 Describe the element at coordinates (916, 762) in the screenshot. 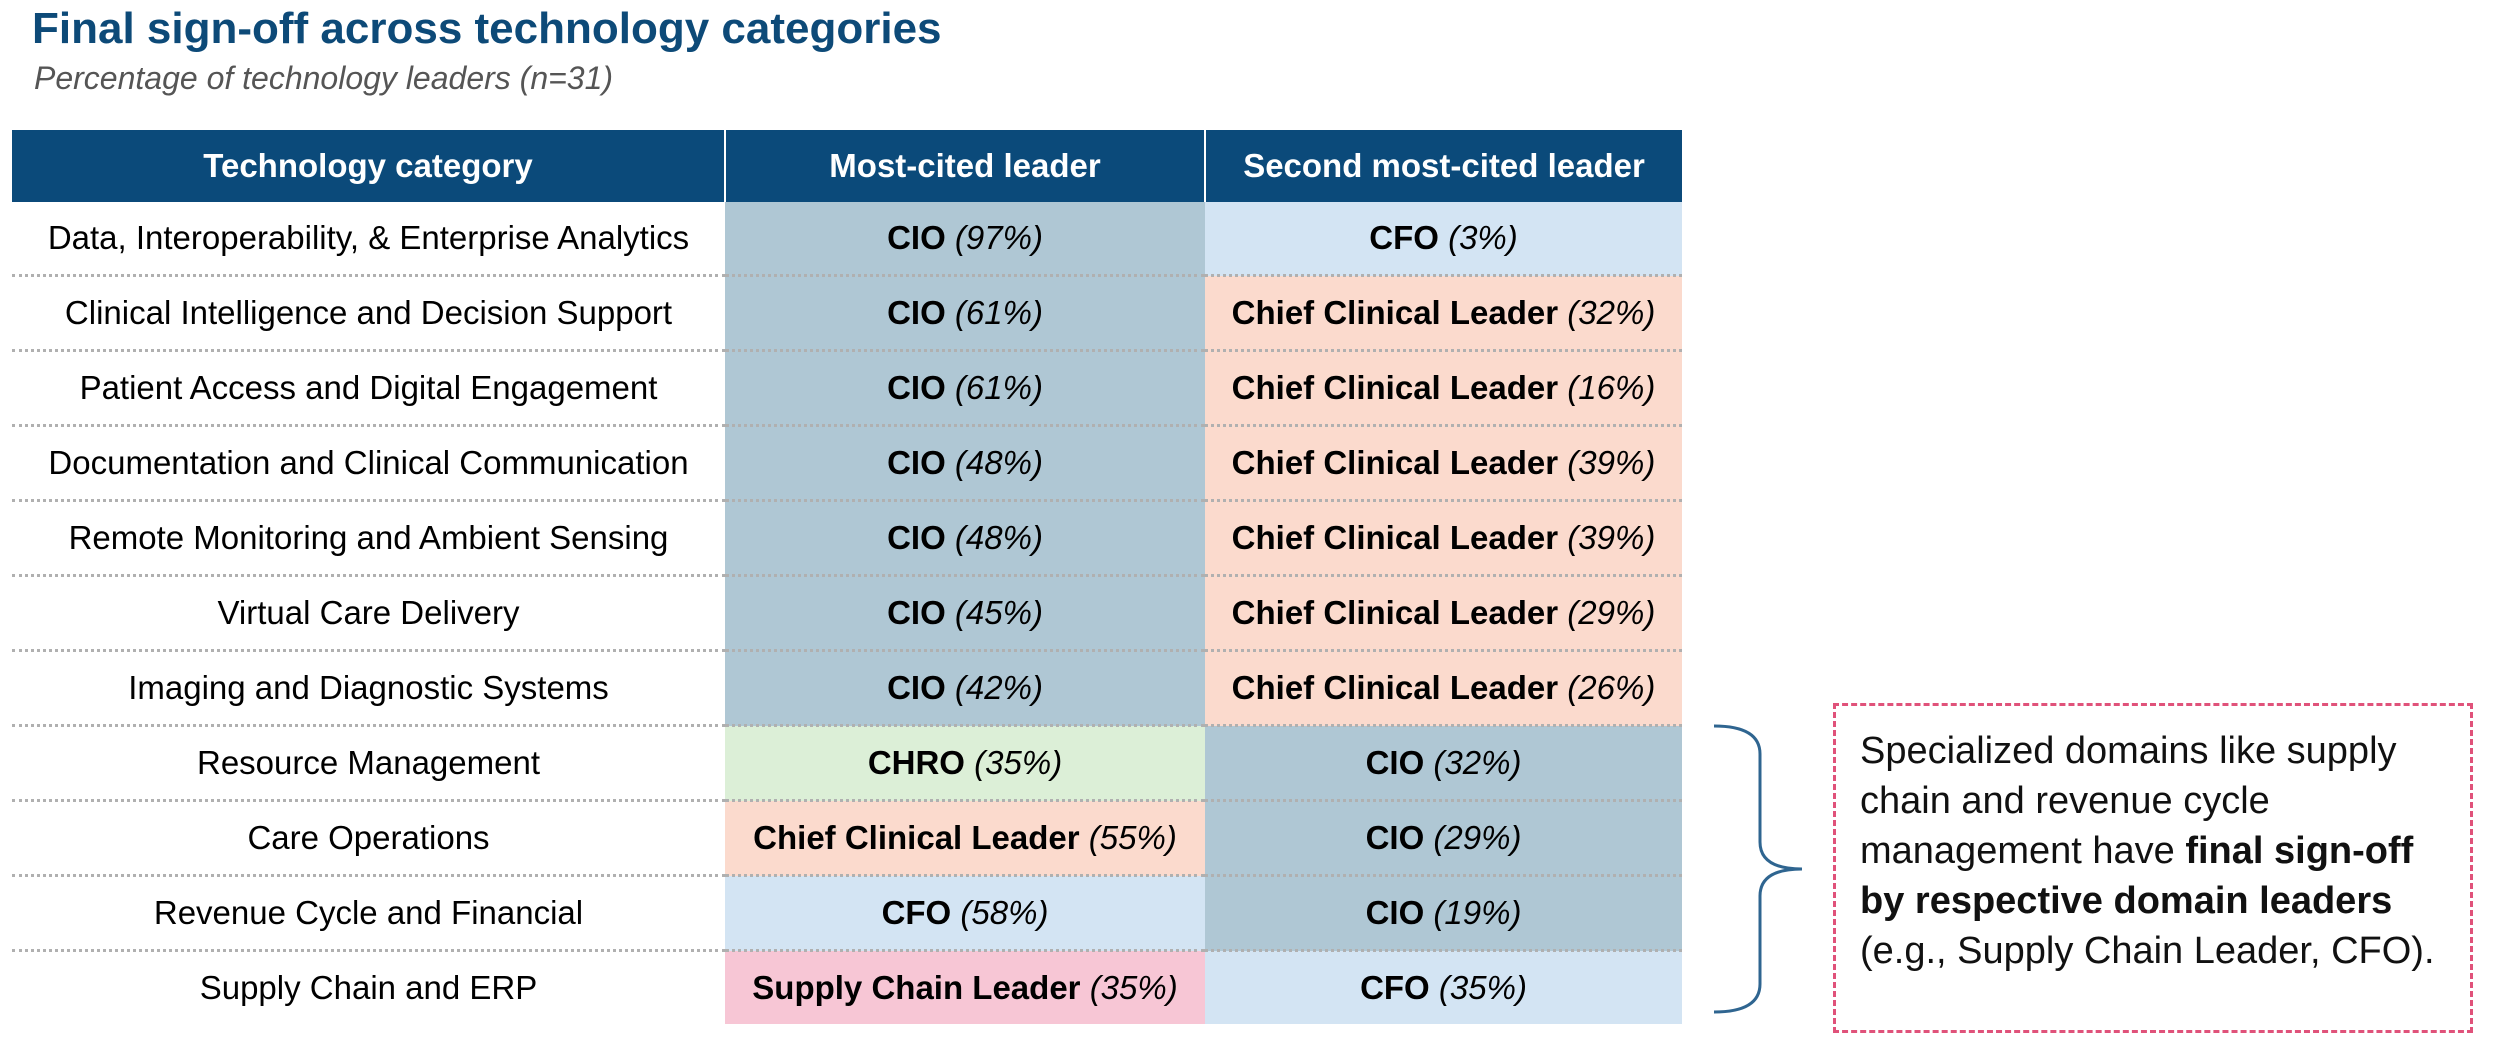

I see `leader-name: CHRO` at that location.